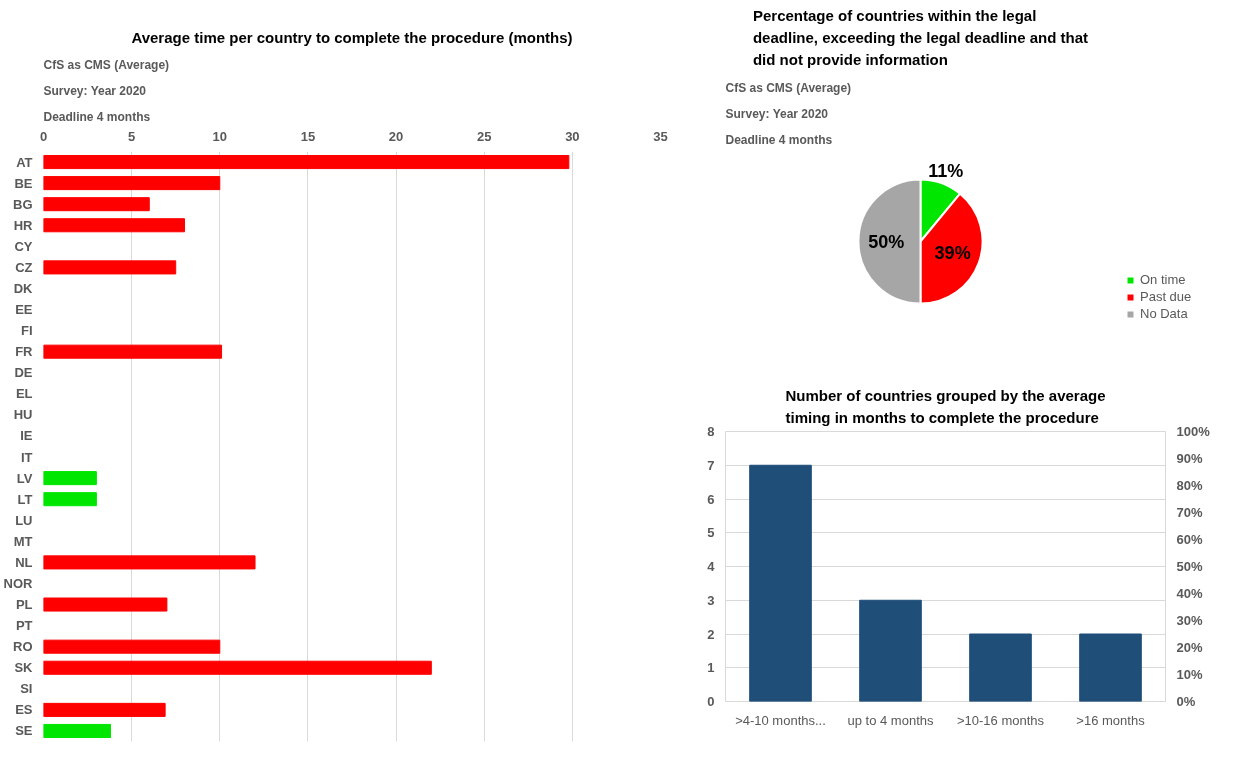 The width and height of the screenshot is (1254, 776). I want to click on y-tick-label: 0, so click(711, 701).